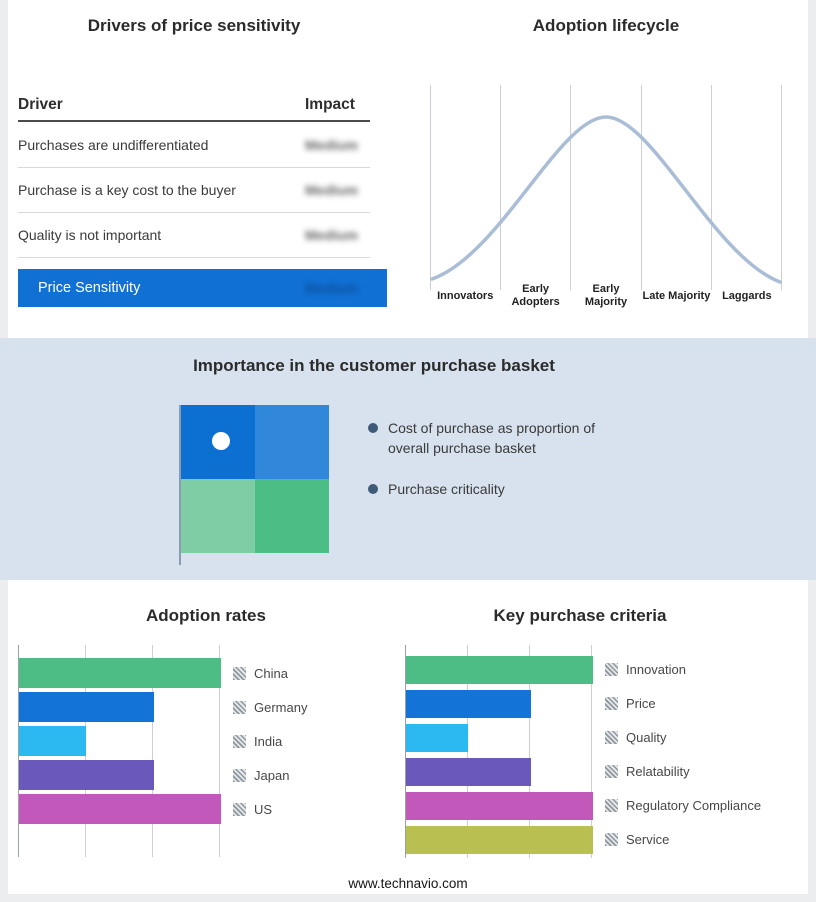 This screenshot has height=902, width=816. Describe the element at coordinates (535, 295) in the screenshot. I see `stage-label-early-adopters: Early Adopters` at that location.